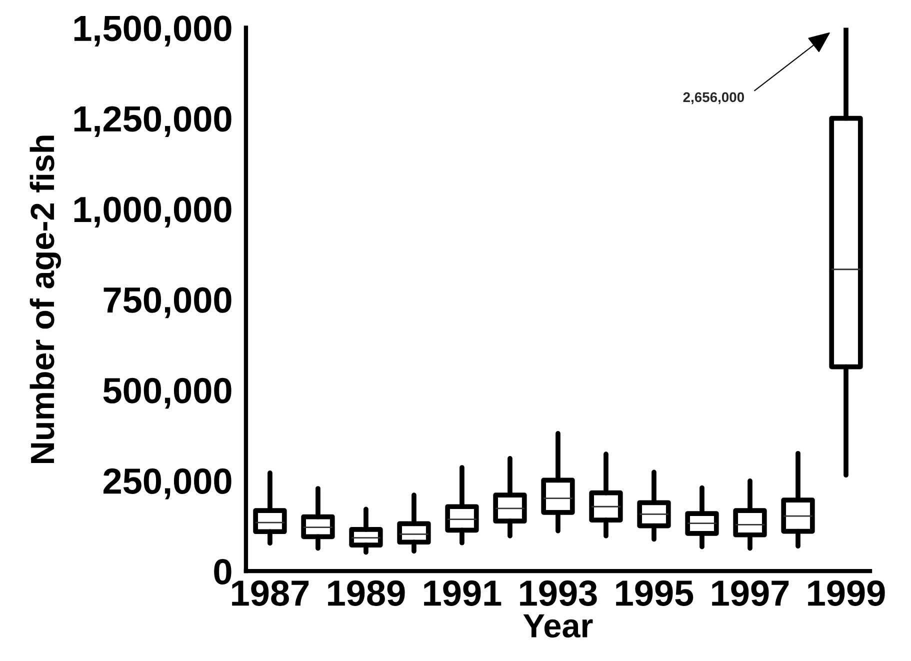  I want to click on y-axis-title: Number of age-2 fish, so click(46, 299).